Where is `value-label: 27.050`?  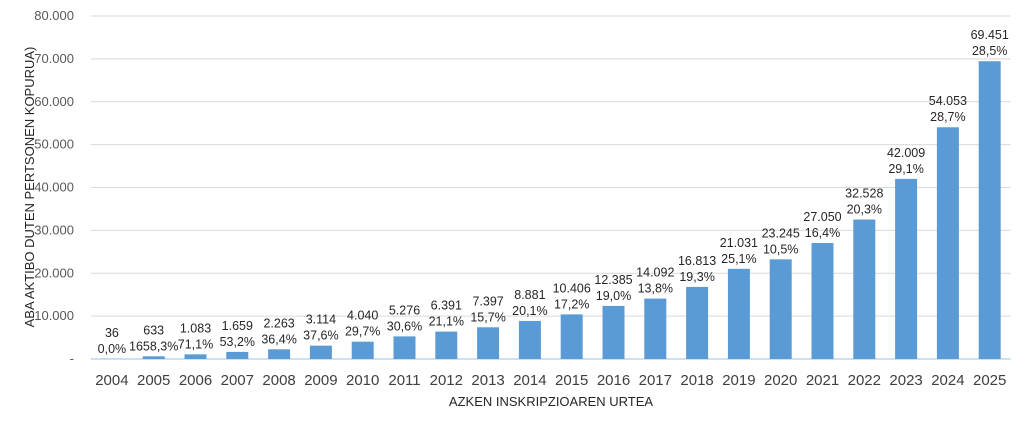
value-label: 27.050 is located at coordinates (822, 217).